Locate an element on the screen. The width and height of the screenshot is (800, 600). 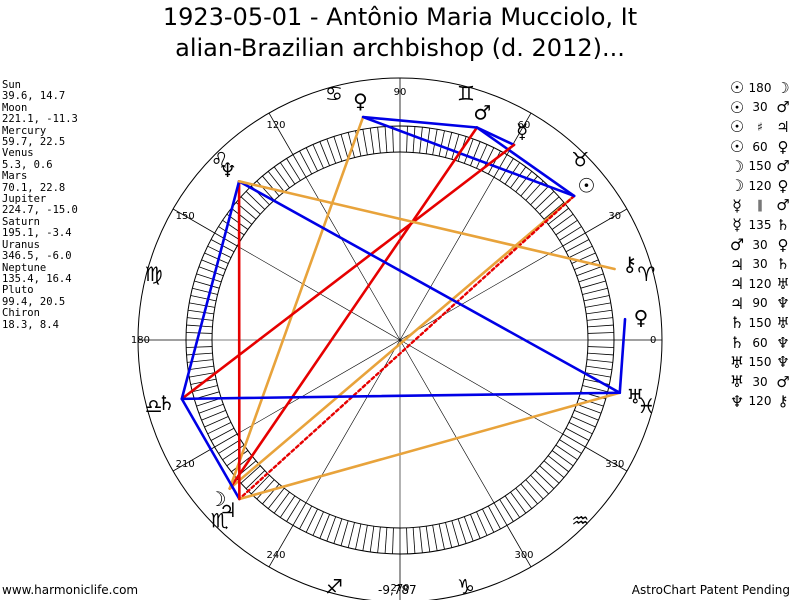
degree-label: 240 is located at coordinates (275, 555).